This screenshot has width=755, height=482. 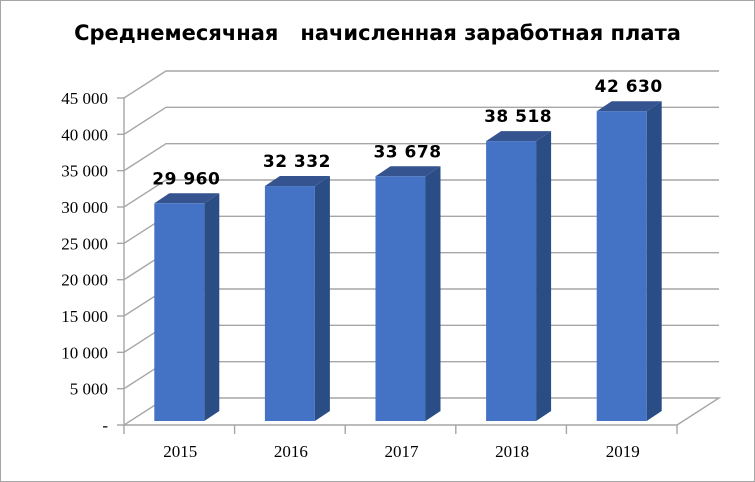 What do you see at coordinates (84, 243) in the screenshot?
I see `y-axis-tick-label: 25 000` at bounding box center [84, 243].